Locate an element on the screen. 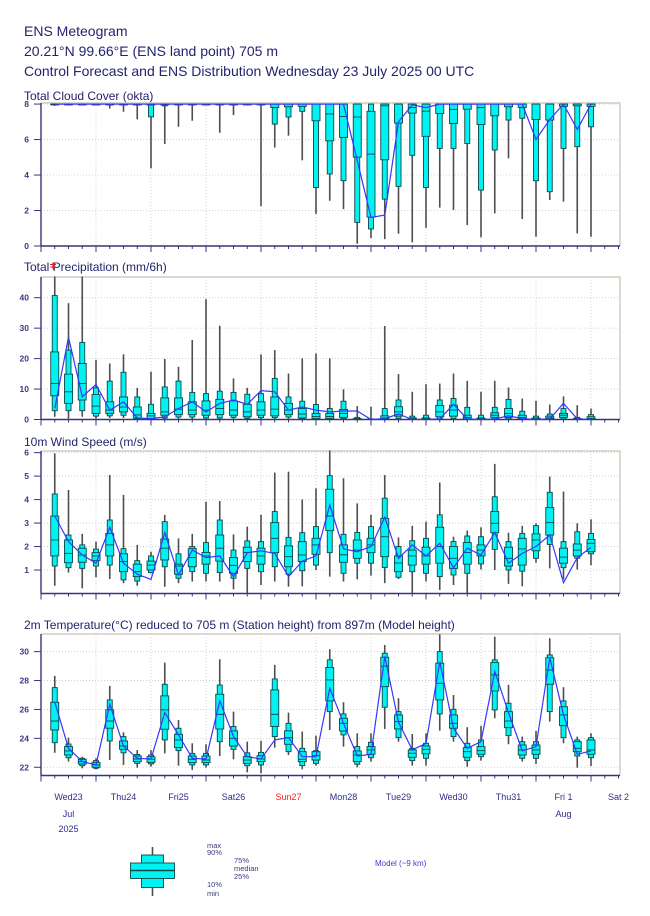  legend-p10-label: 10% is located at coordinates (214, 884).